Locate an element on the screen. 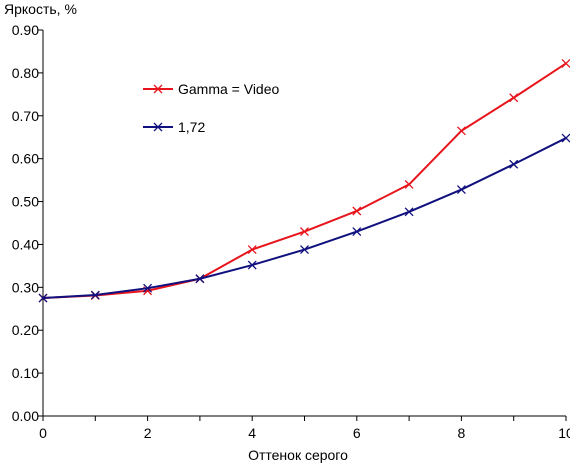 The width and height of the screenshot is (570, 466). y-tick-label: 0.10 is located at coordinates (25, 373).